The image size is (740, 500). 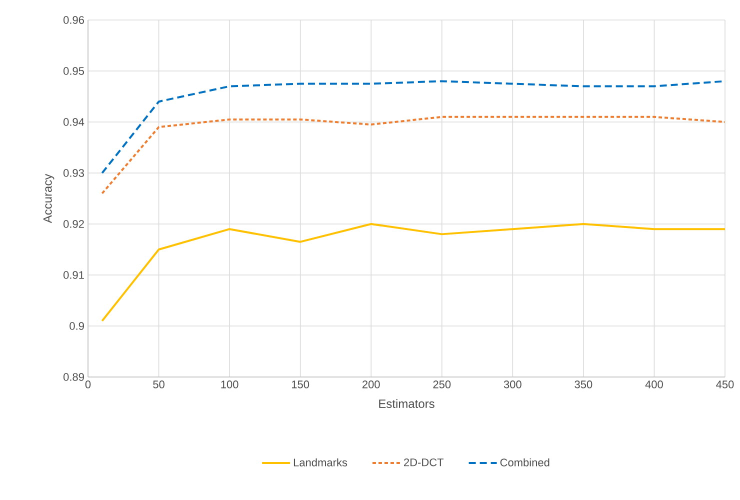 What do you see at coordinates (525, 462) in the screenshot?
I see `legend-label: Combined` at bounding box center [525, 462].